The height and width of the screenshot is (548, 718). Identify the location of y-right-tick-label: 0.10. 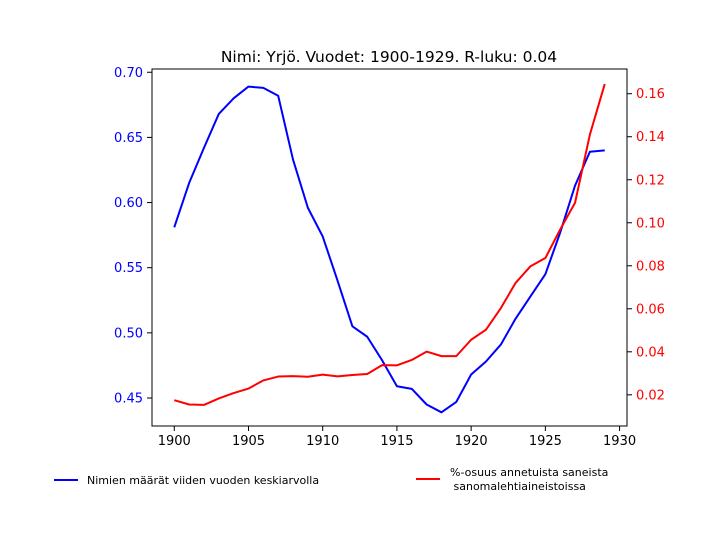
(650, 223).